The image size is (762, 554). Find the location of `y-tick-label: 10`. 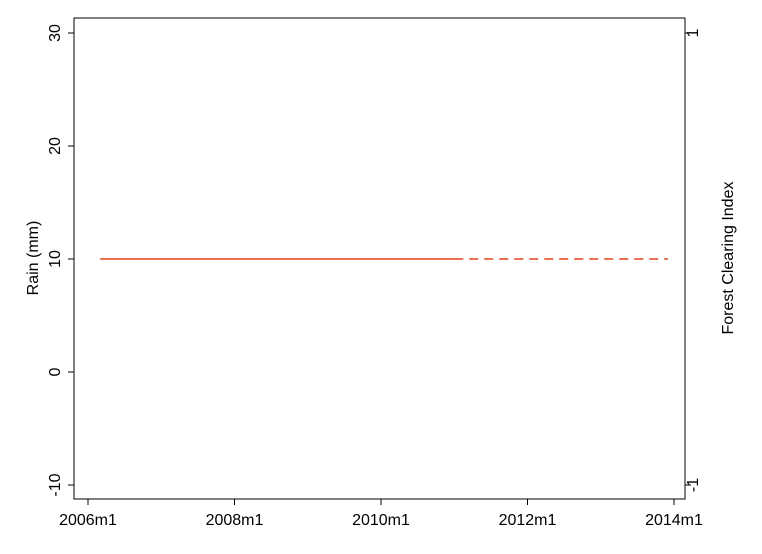

y-tick-label: 10 is located at coordinates (55, 259).